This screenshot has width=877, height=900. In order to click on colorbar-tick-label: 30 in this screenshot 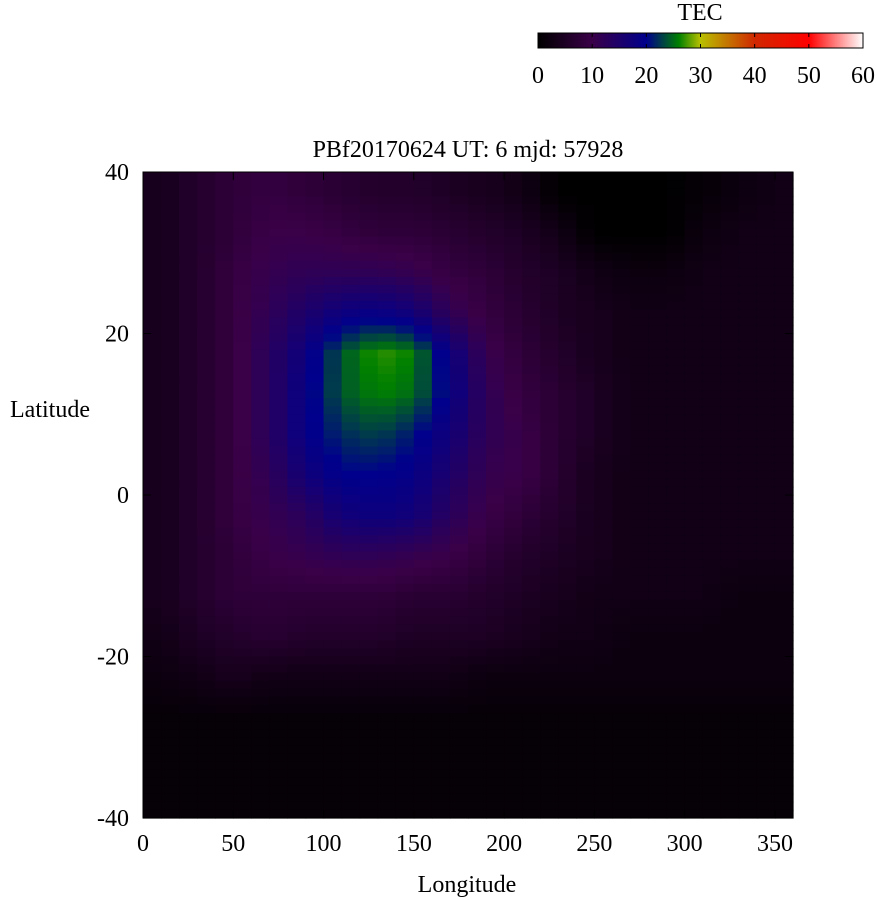, I will do `click(701, 76)`.